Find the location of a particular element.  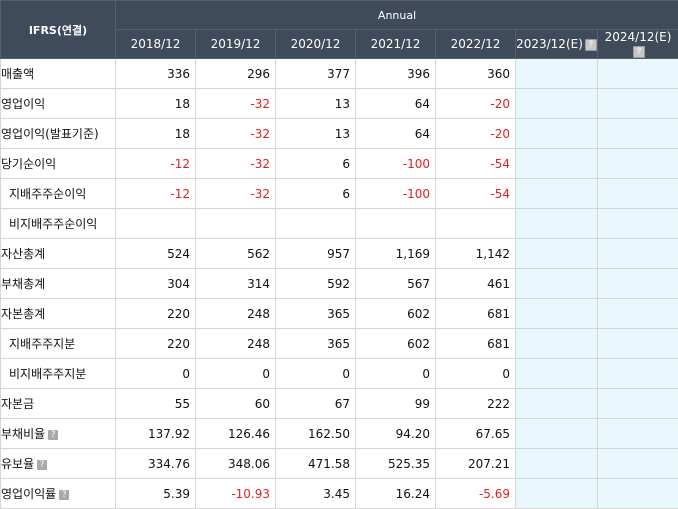

period-label: 2021/12 is located at coordinates (396, 44).